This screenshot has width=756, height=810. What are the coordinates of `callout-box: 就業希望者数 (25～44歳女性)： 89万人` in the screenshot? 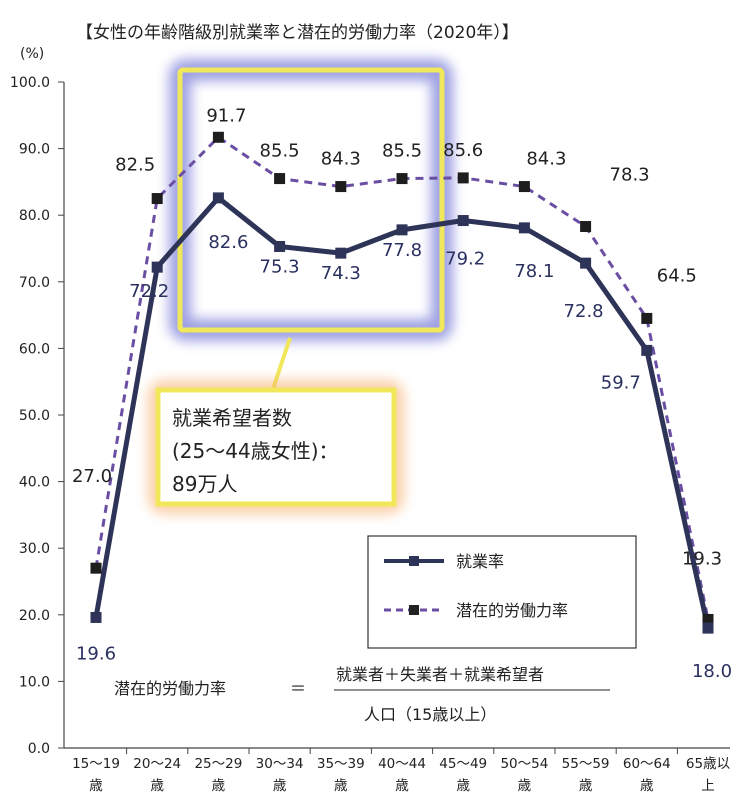 It's located at (276, 447).